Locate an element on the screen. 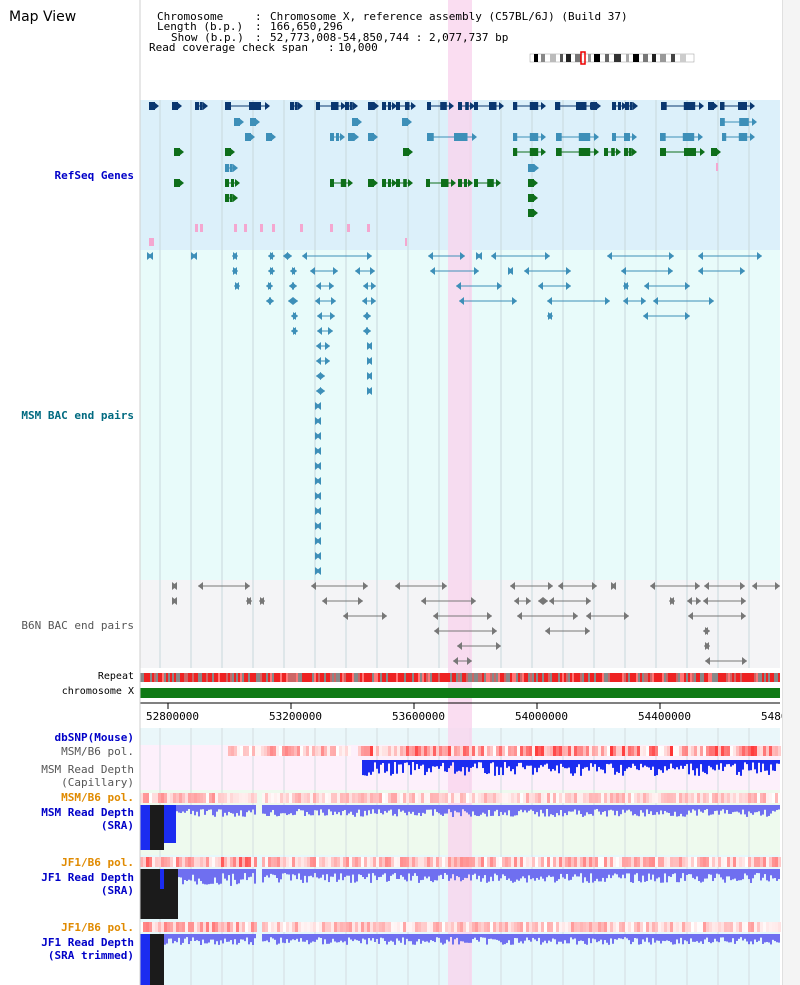  track-label-jf1-depth-trim-1: JF1 Read Depth is located at coordinates (87, 942).